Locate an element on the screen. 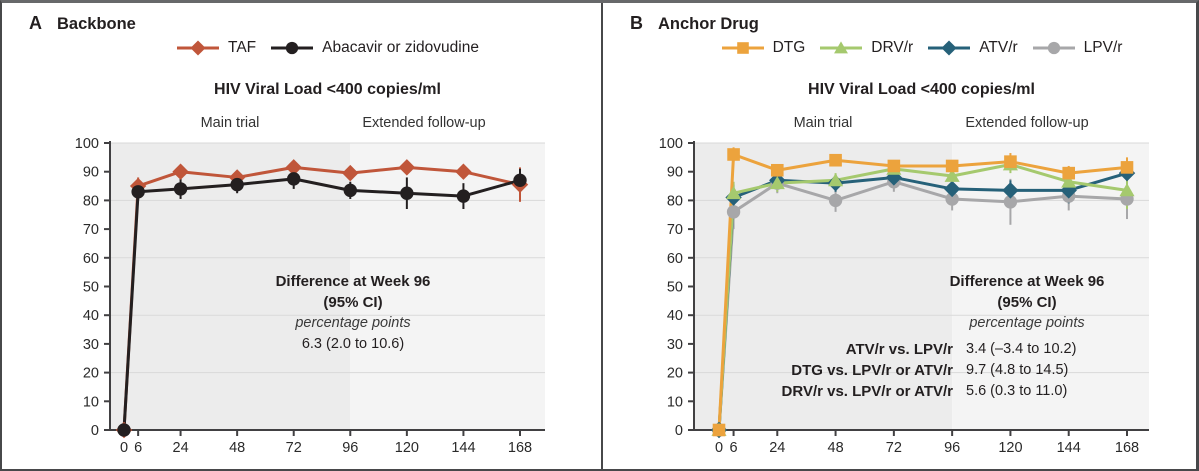  legend-item-taf: TAF is located at coordinates (216, 48).